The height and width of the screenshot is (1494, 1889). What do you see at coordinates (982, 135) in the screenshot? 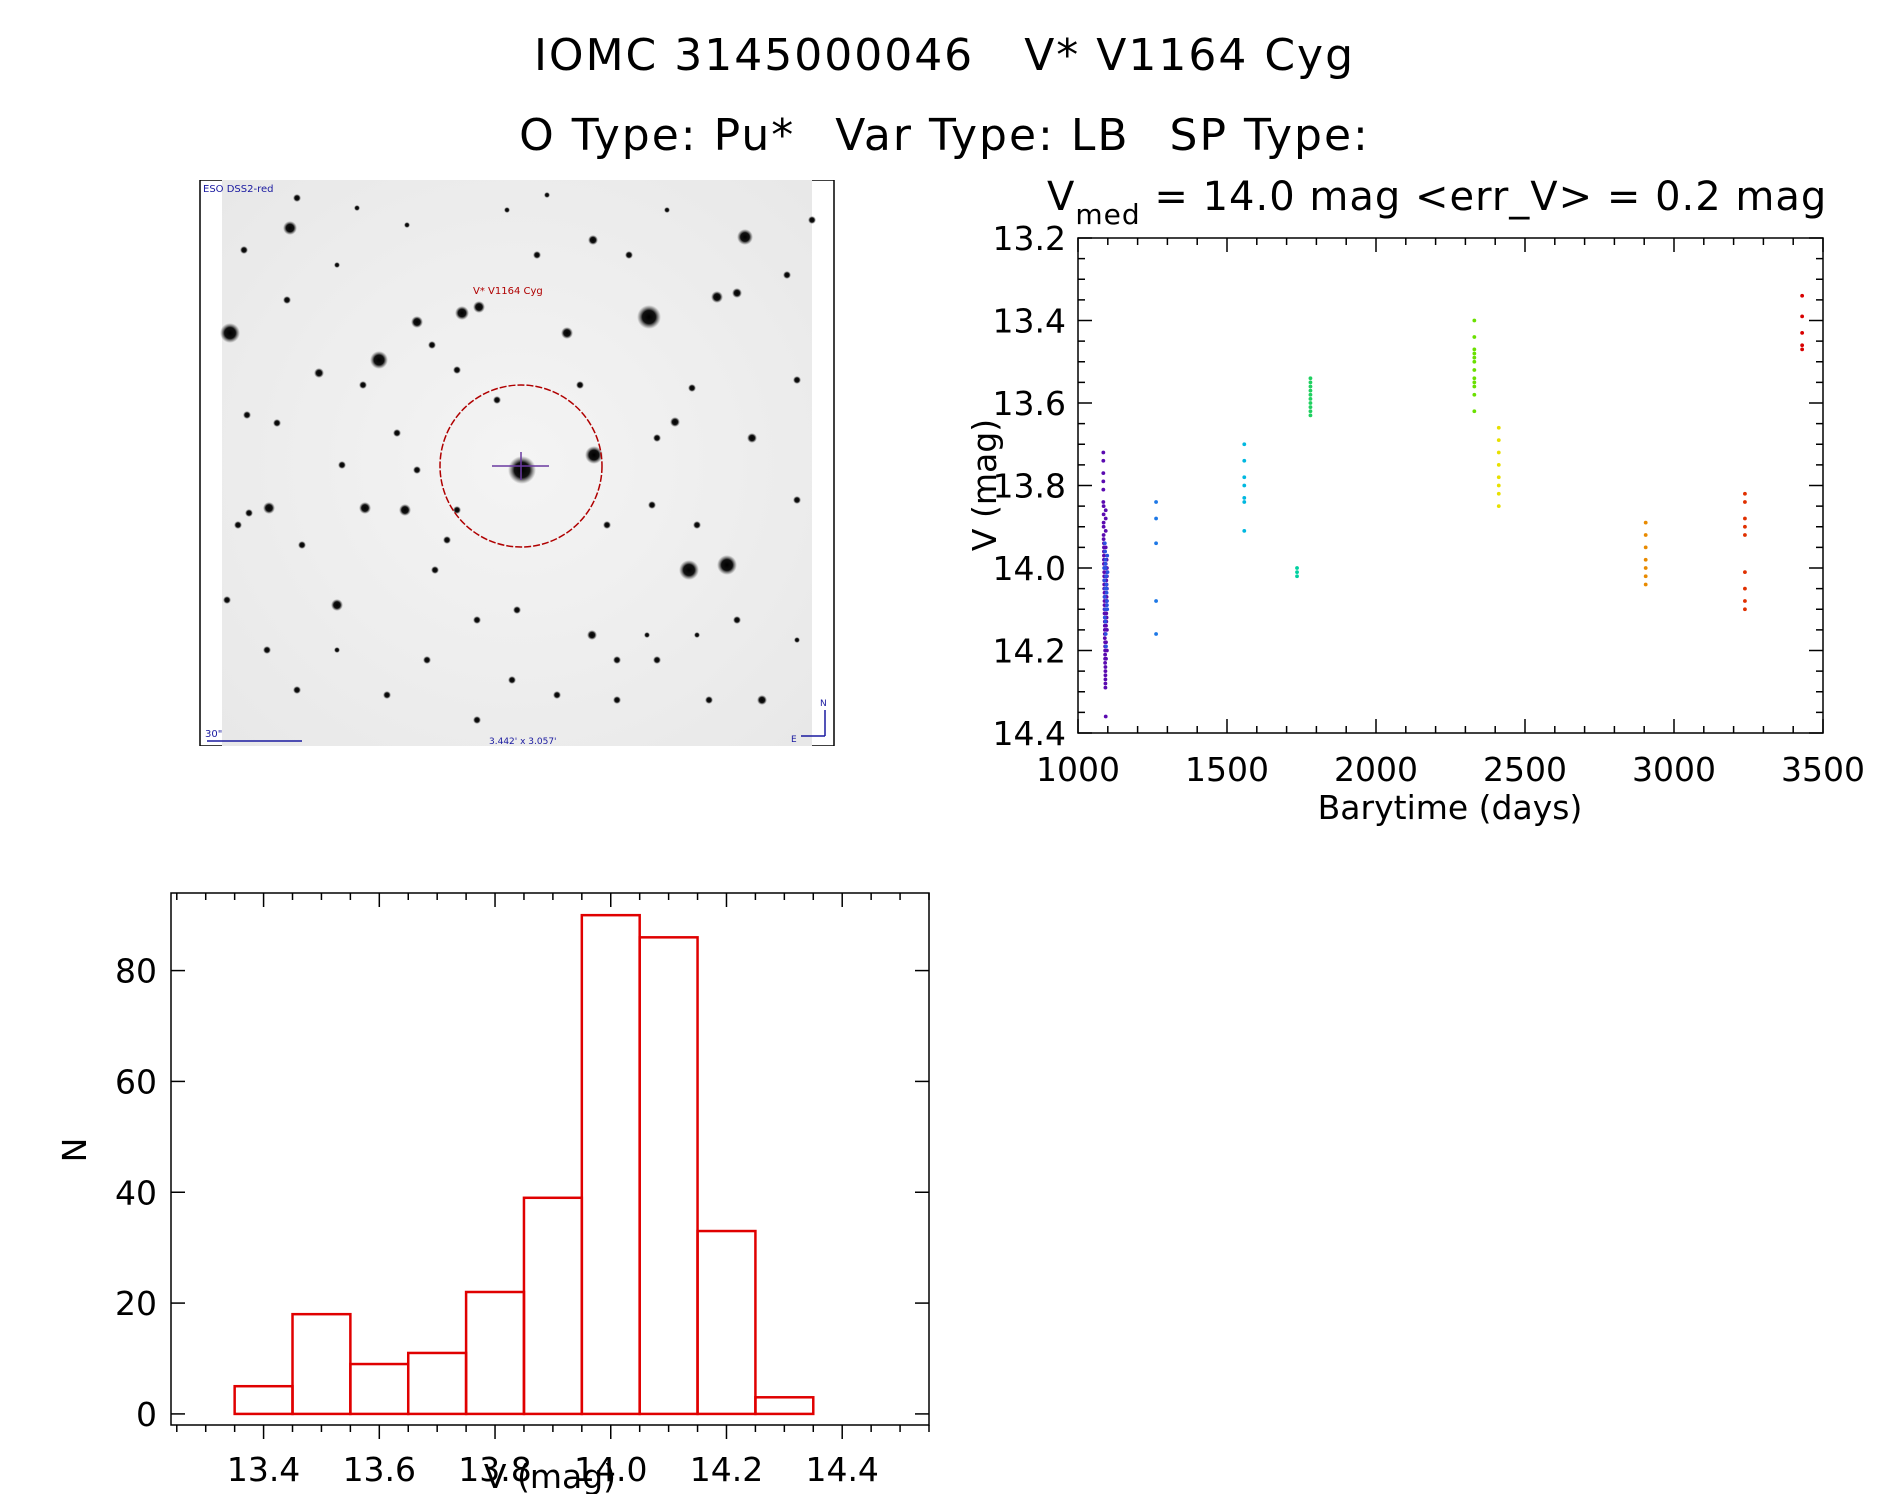
I see `variability-type: Var Type: LB` at bounding box center [982, 135].